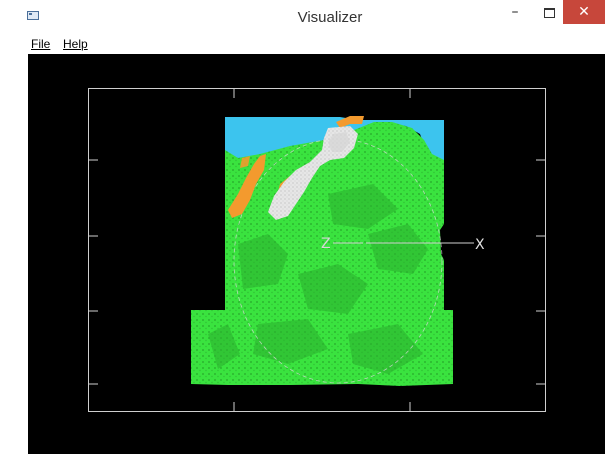 The width and height of the screenshot is (605, 456). I want to click on menu-file: File, so click(41, 44).